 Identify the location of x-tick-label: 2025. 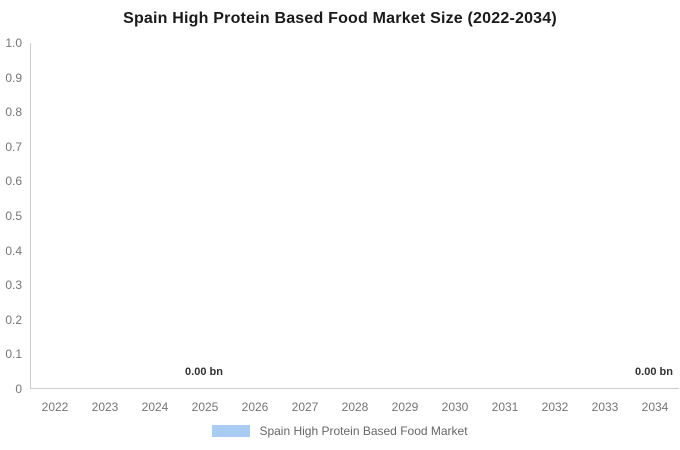
(205, 407).